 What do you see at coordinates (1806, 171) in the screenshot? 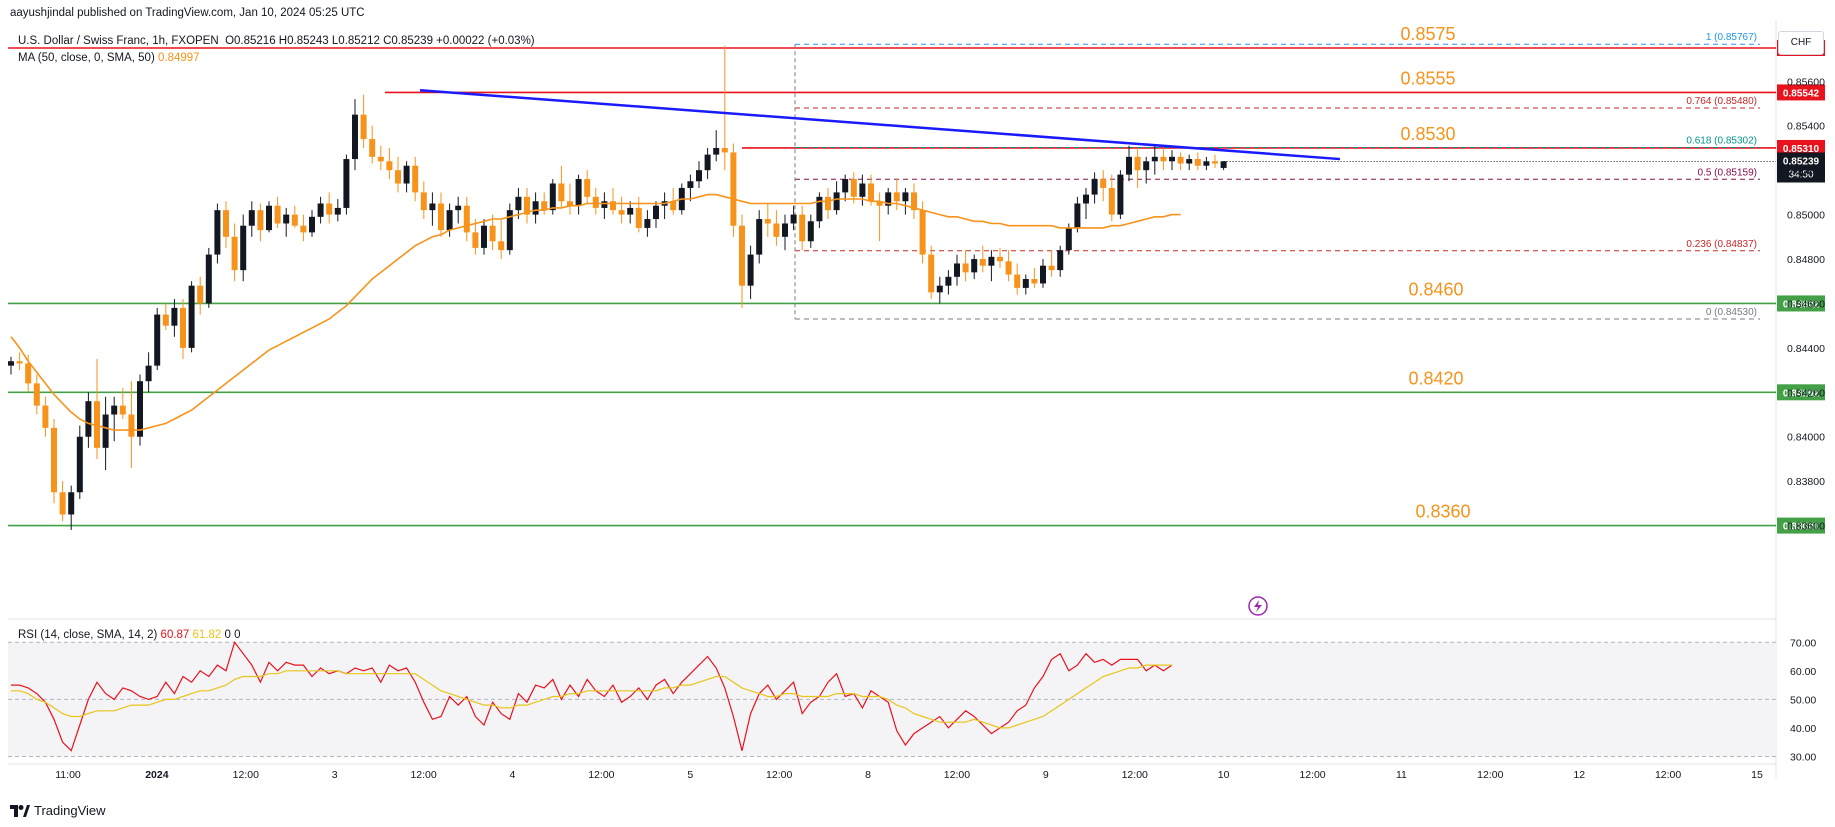
I see `price-tick-label: 0.85200` at bounding box center [1806, 171].